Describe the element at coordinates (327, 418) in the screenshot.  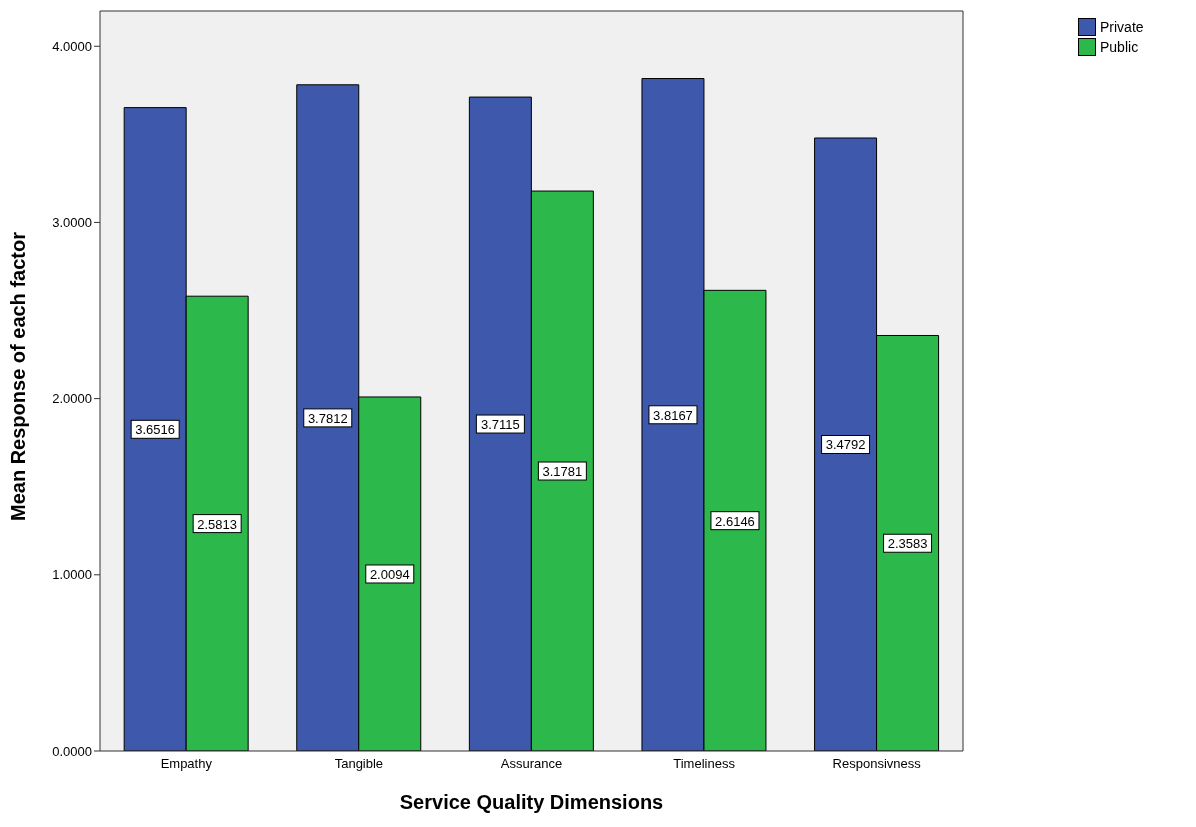
I see `data-label: 3.7812` at that location.